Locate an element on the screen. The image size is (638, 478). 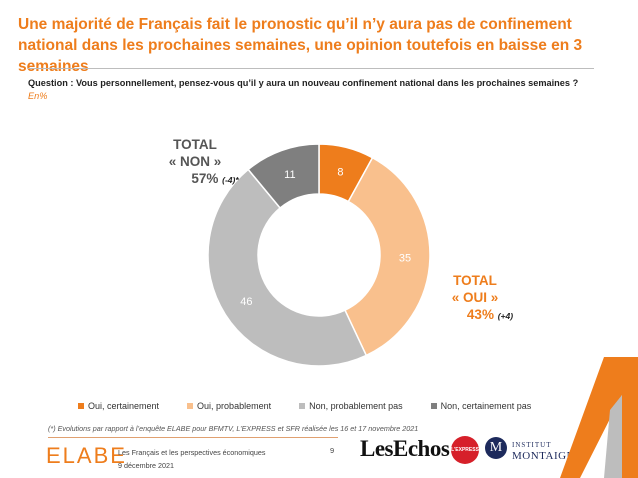
legend-item: Oui, probablement is located at coordinates (229, 406).